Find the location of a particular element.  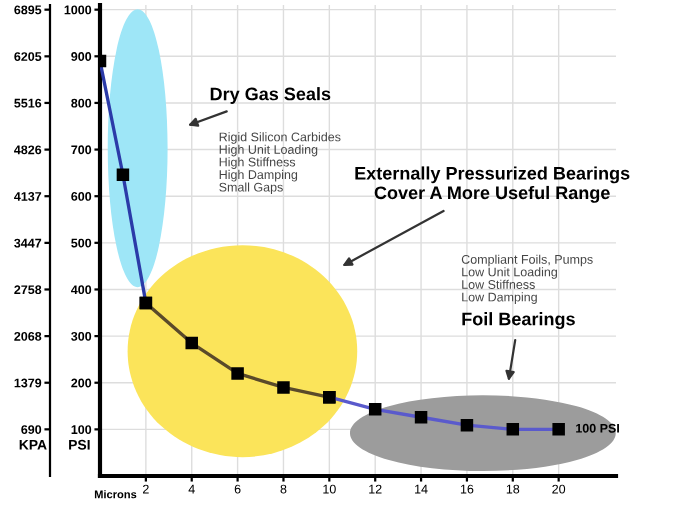

annotation: Externally Pressurized Bearings Cover A More Useful Range is located at coordinates (492, 184).